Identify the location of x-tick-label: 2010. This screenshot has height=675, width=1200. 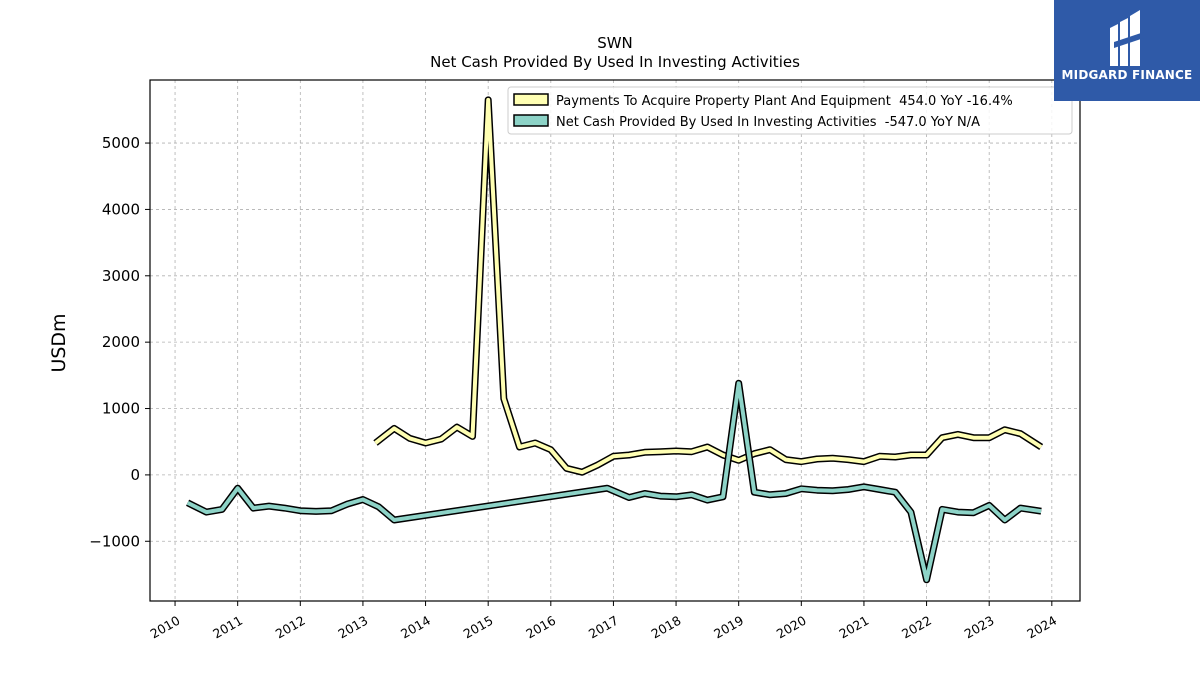
(165, 627).